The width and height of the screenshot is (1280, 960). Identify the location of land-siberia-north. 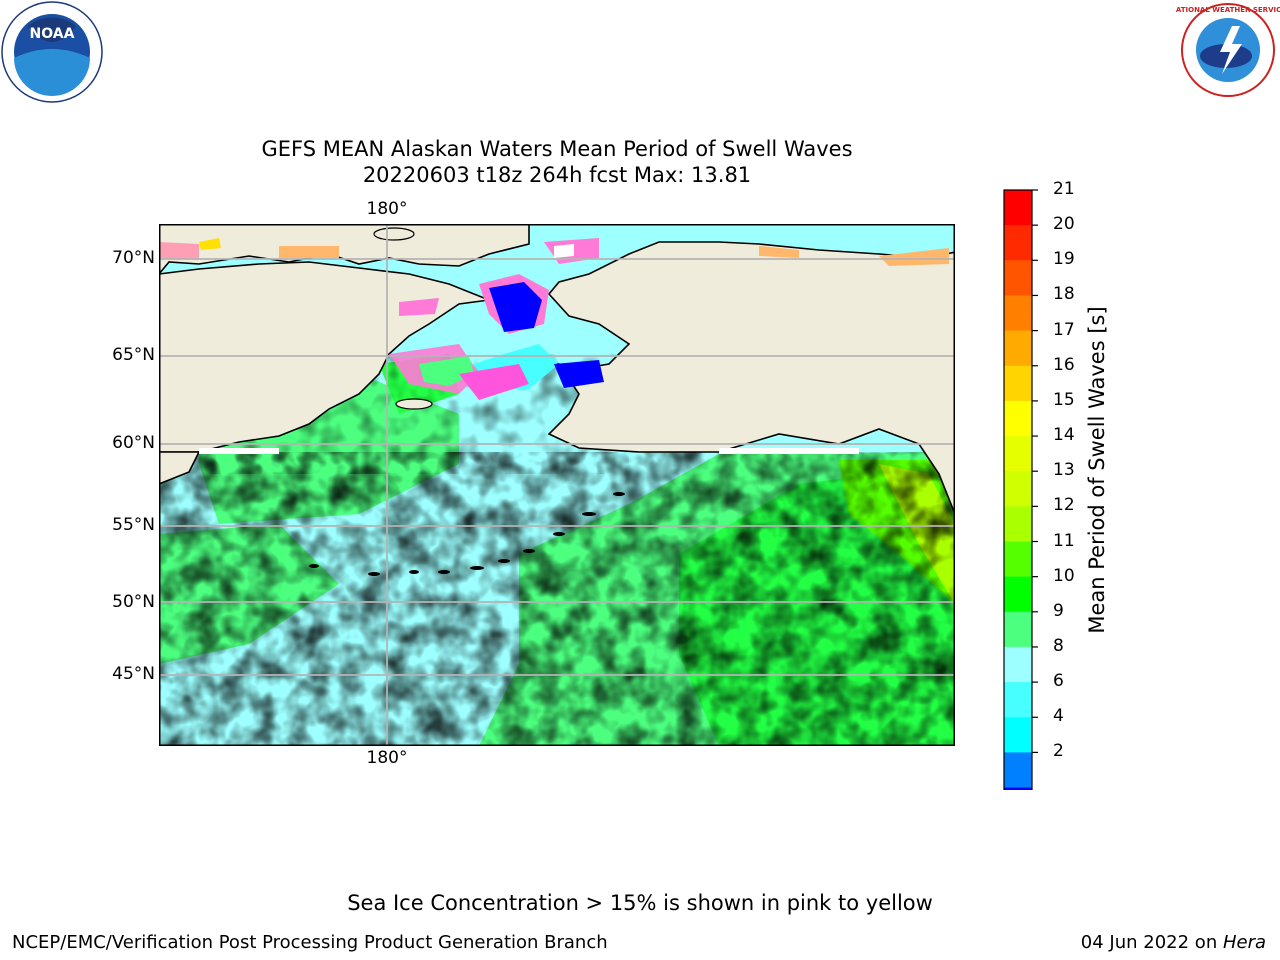
(344, 250).